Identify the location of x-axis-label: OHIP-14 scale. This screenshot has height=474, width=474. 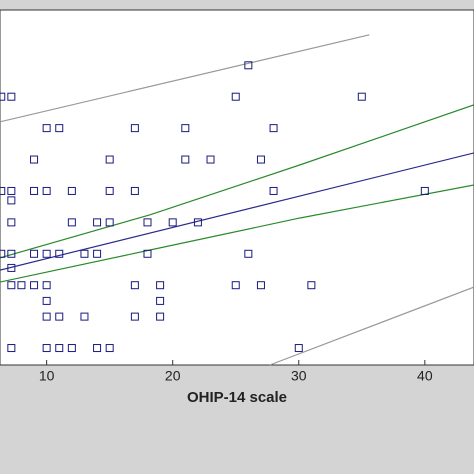
(237, 397).